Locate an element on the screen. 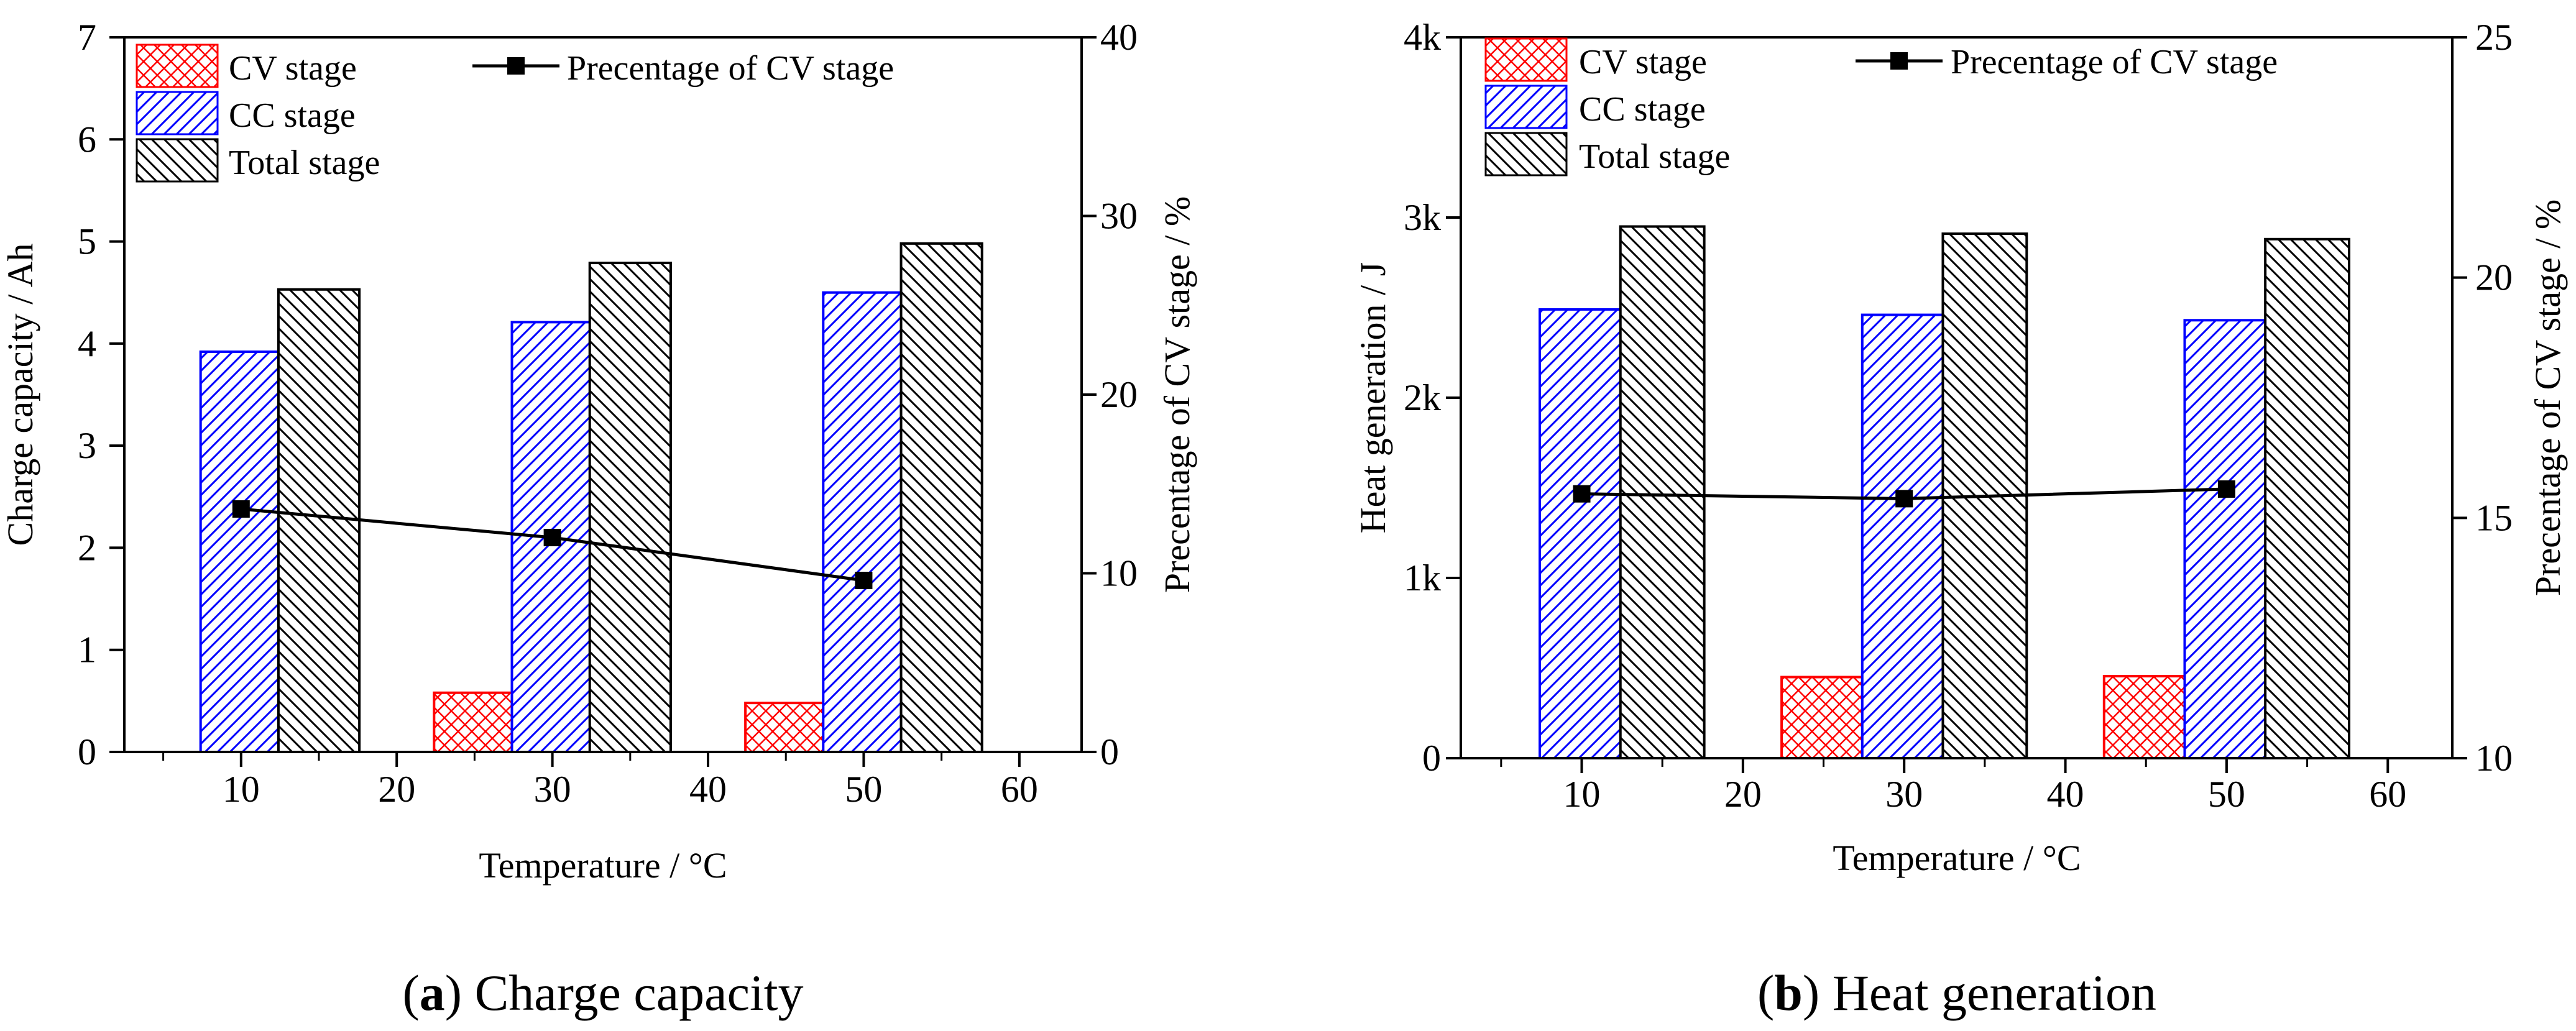  x-axis-label-a: Temperature / °C is located at coordinates (603, 865).